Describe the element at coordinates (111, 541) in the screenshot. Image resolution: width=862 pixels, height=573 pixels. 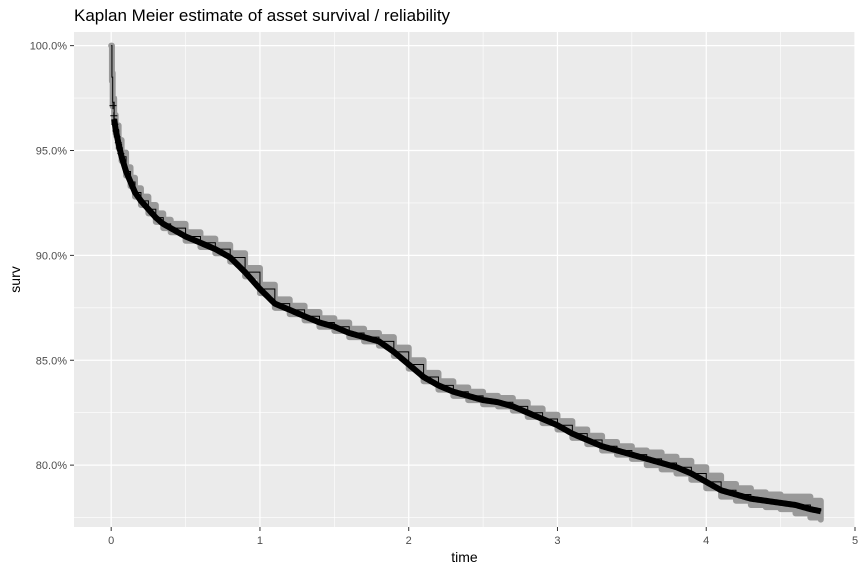
I see `x-tick-label: 0` at that location.